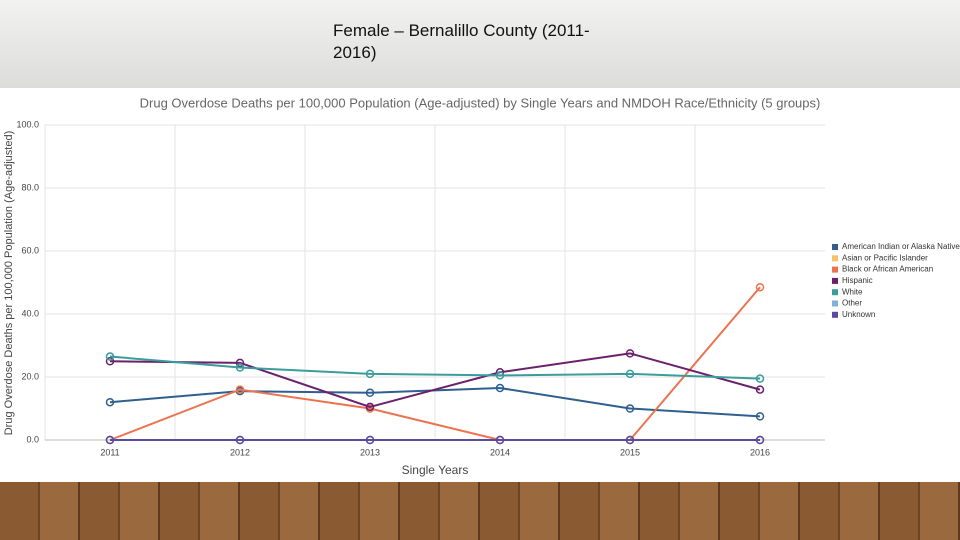  What do you see at coordinates (435, 470) in the screenshot?
I see `x-axis-label: Single Years` at bounding box center [435, 470].